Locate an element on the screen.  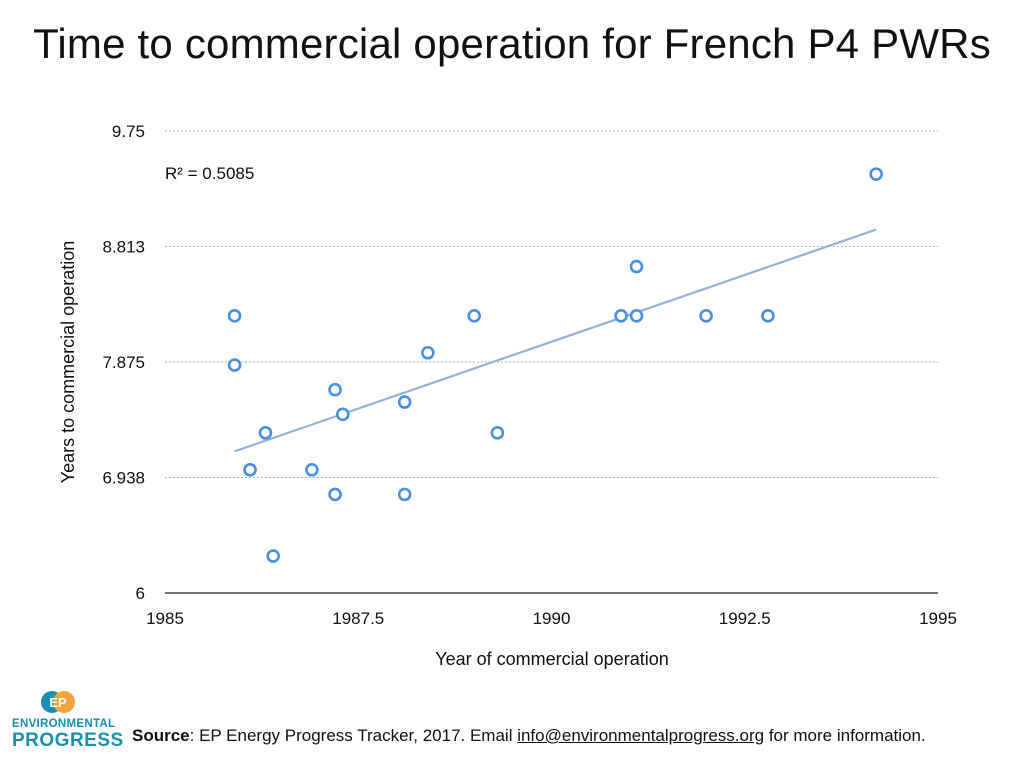
y-tick-label: 7.875 is located at coordinates (123, 362).